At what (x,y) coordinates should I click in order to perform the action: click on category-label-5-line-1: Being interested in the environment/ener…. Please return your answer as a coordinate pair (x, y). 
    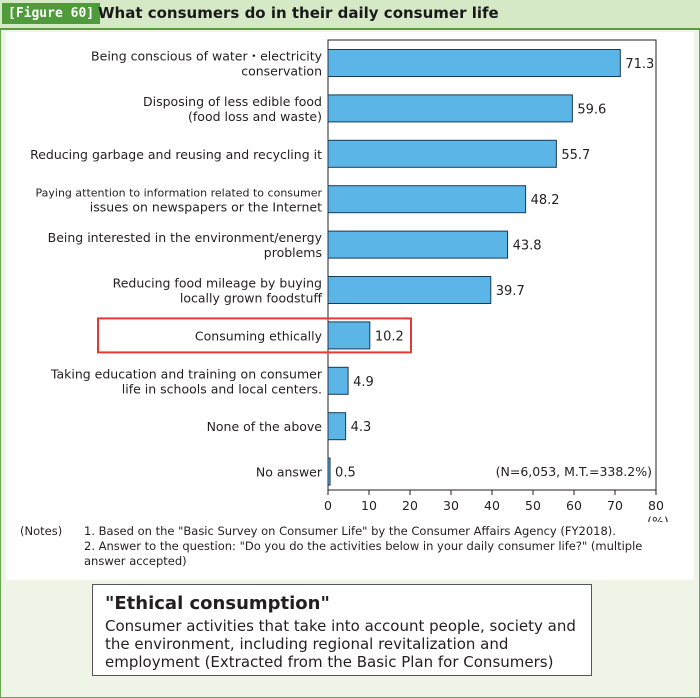
    Looking at the image, I should click on (185, 237).